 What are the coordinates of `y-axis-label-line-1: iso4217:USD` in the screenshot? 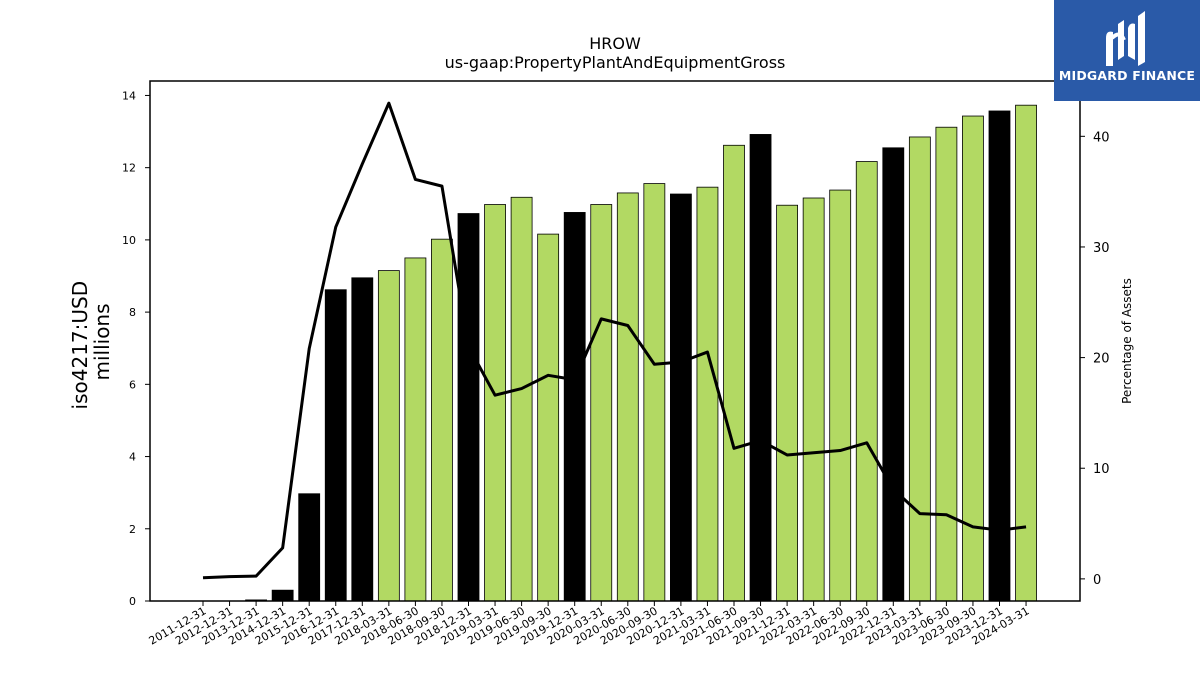 It's located at (80, 345).